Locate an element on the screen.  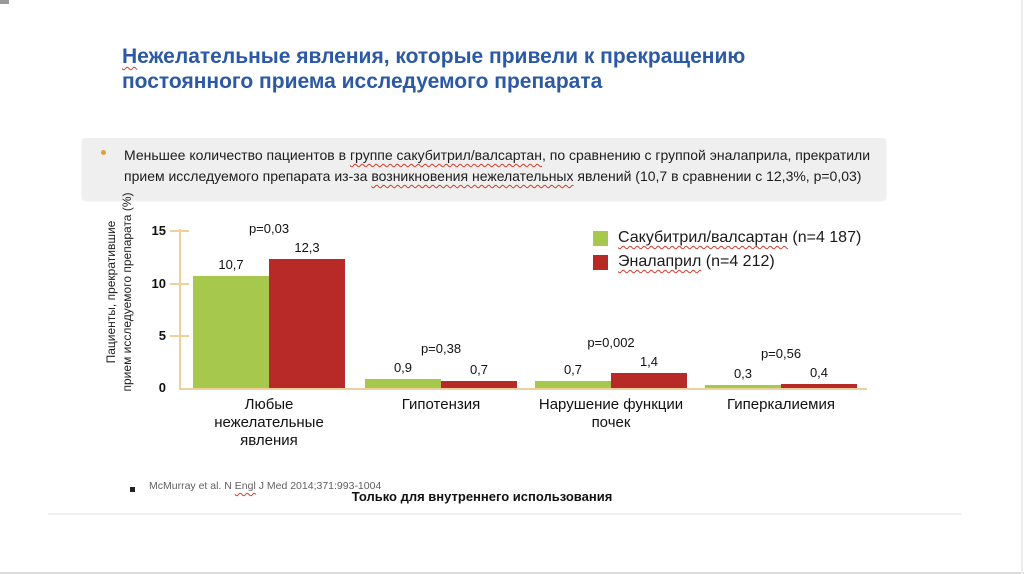
reference-spellcheck-word: Engl is located at coordinates (245, 486).